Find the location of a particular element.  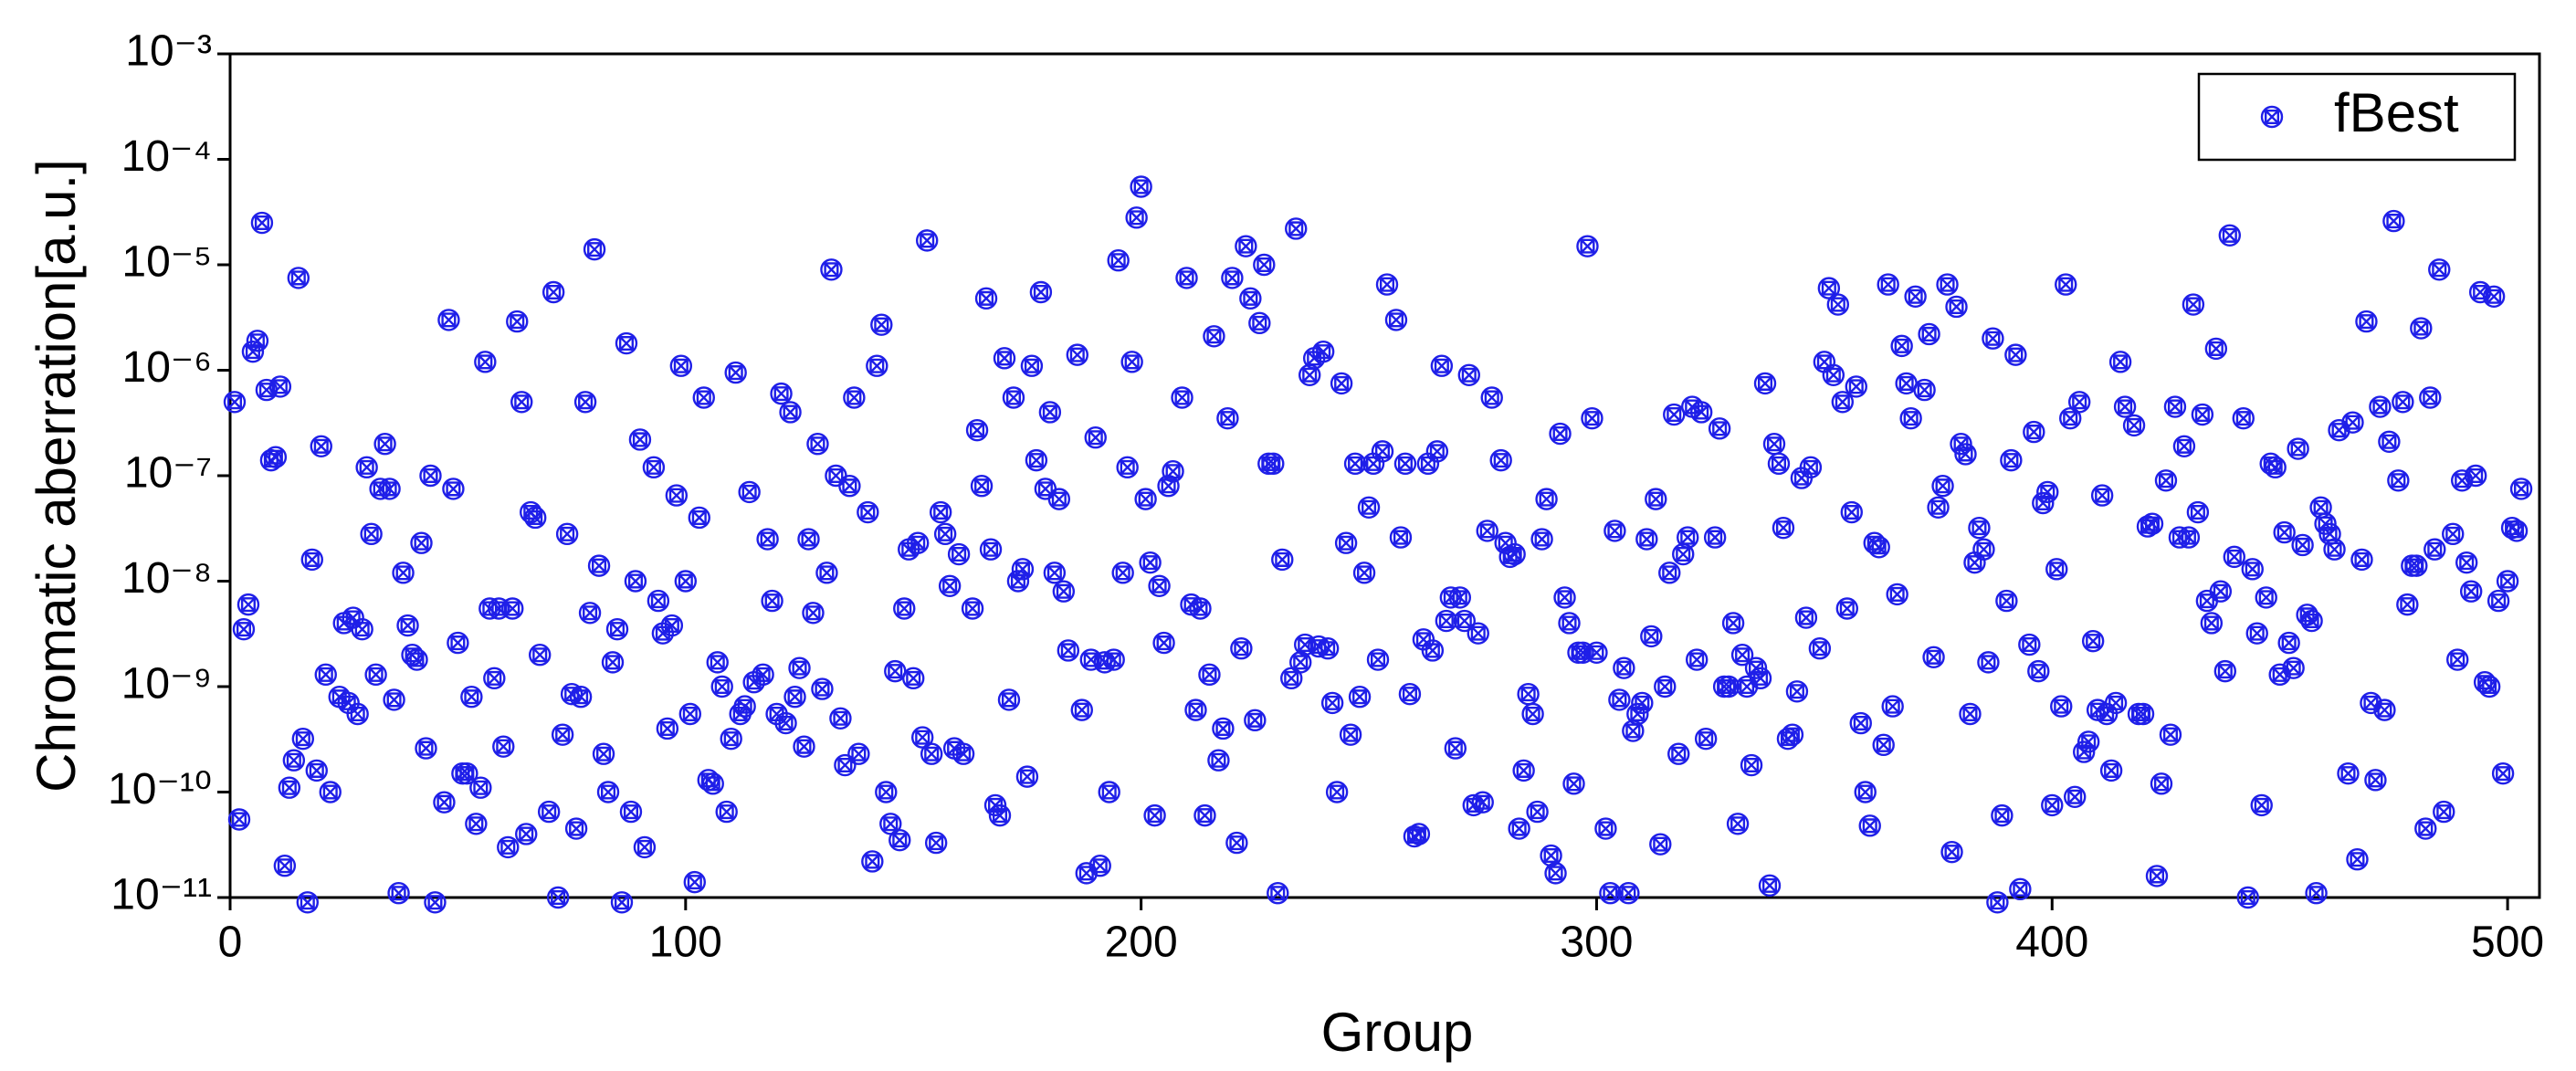

x-tick-label: 100 is located at coordinates (685, 943).